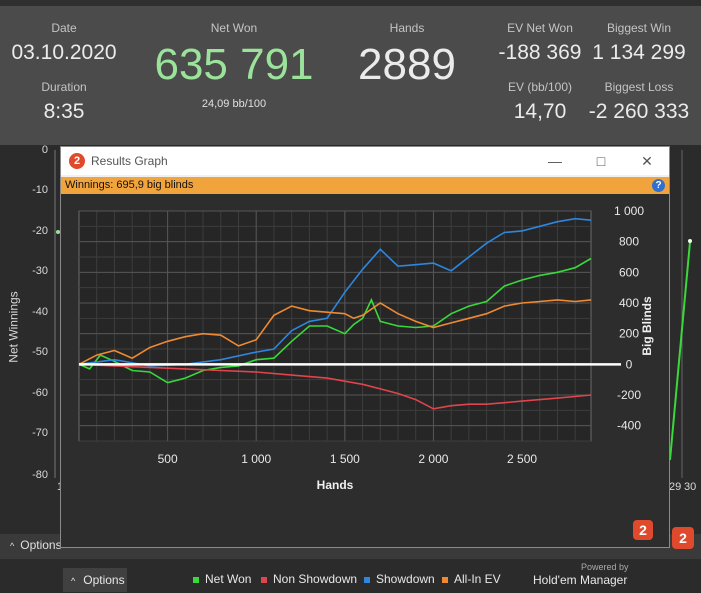 This screenshot has height=593, width=701. Describe the element at coordinates (234, 64) in the screenshot. I see `netwon-value: 635 791` at that location.